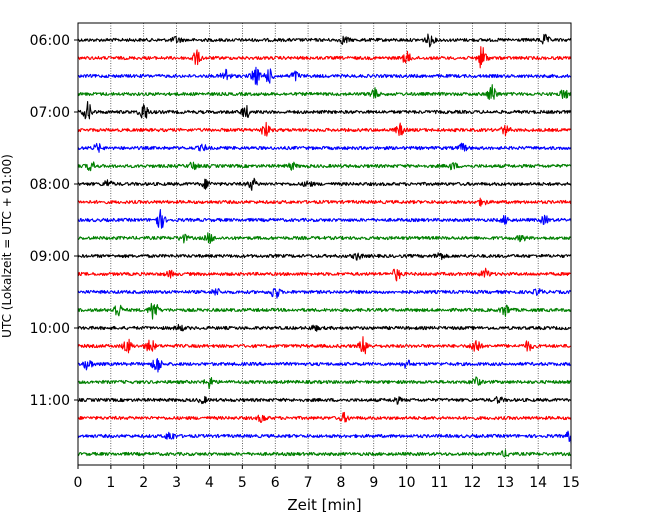 The image size is (650, 520). What do you see at coordinates (571, 483) in the screenshot?
I see `x-tick-label: 15` at bounding box center [571, 483].